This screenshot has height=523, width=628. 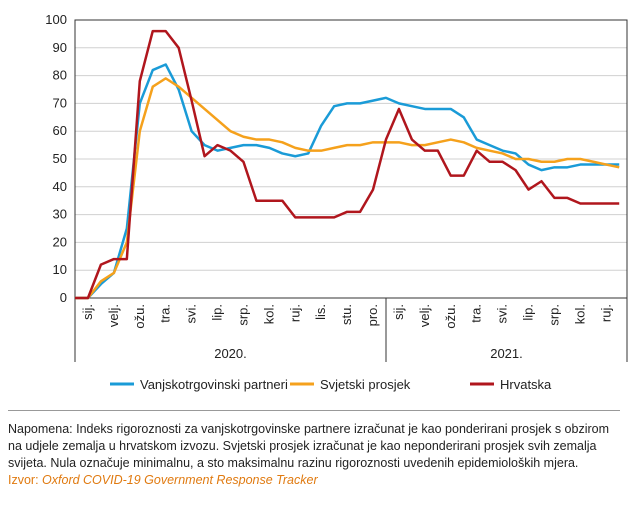 I want to click on y-tick-label: 100, so click(x=56, y=19).